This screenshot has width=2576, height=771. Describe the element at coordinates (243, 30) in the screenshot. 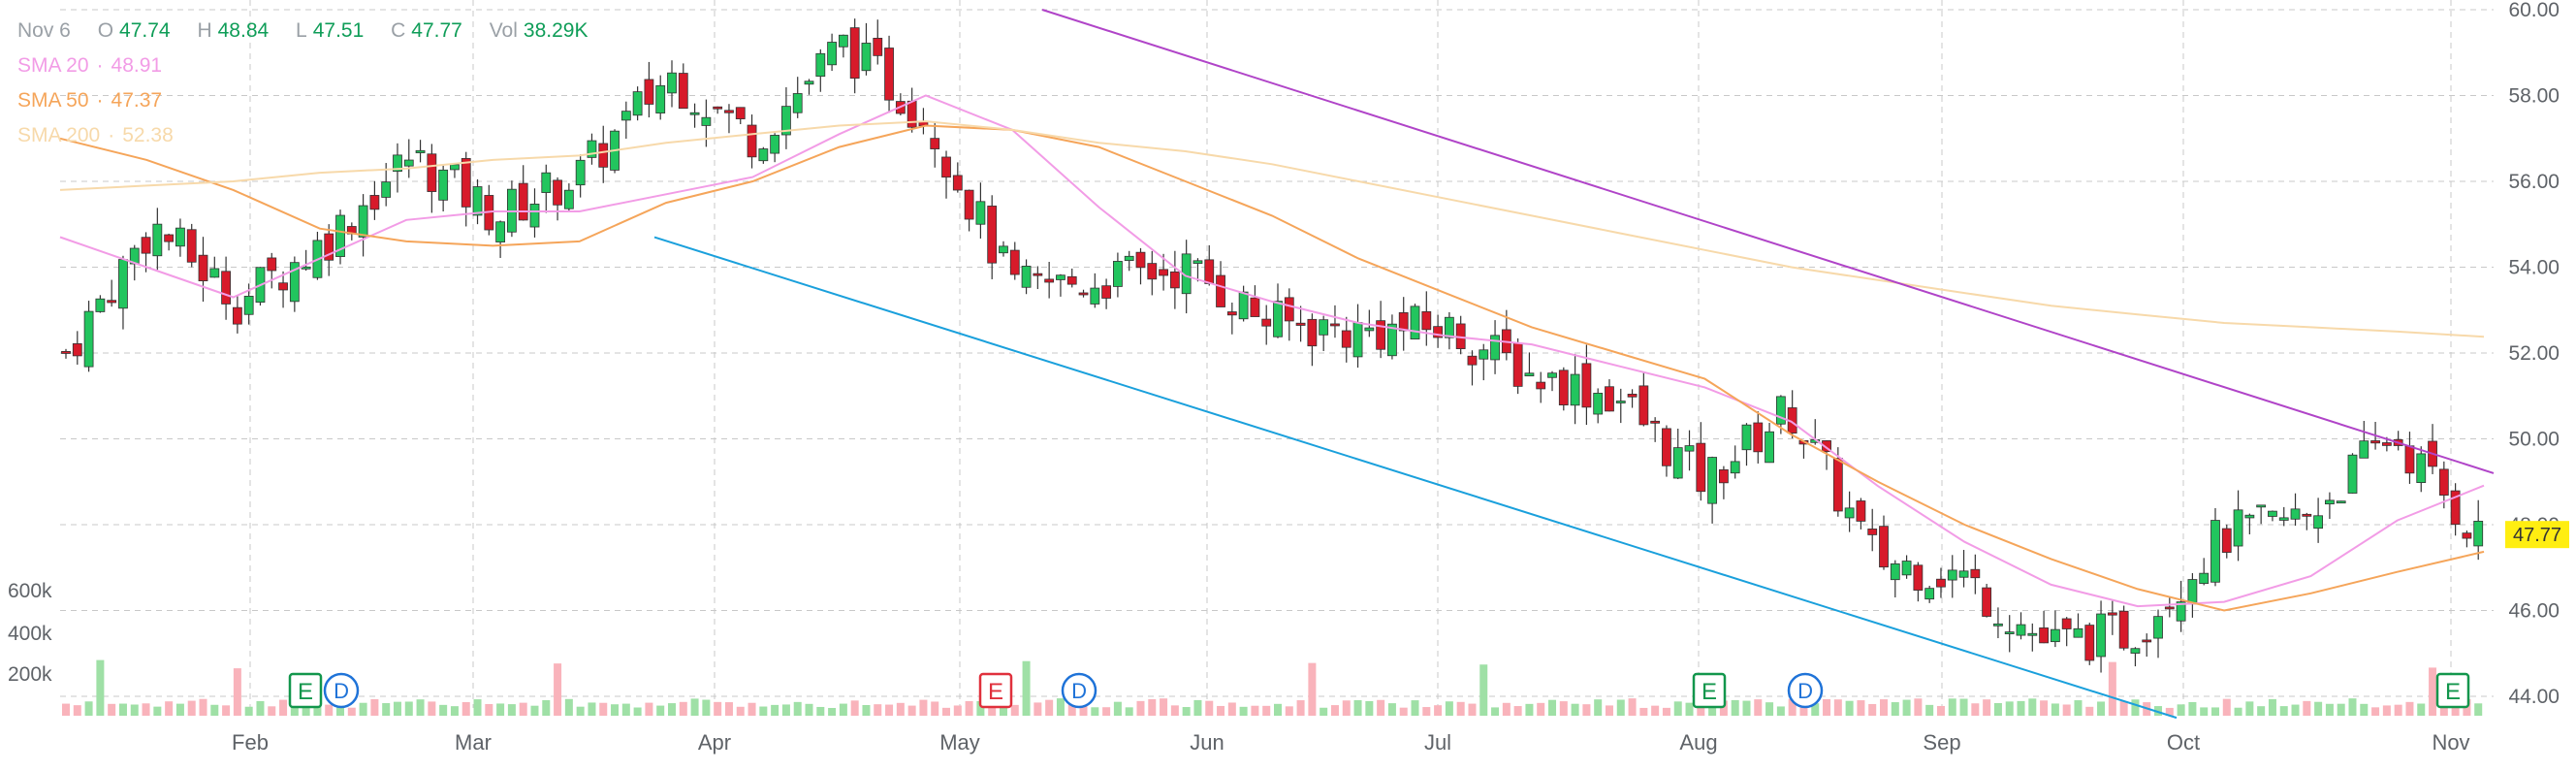

I see `high-value: 48.84` at that location.